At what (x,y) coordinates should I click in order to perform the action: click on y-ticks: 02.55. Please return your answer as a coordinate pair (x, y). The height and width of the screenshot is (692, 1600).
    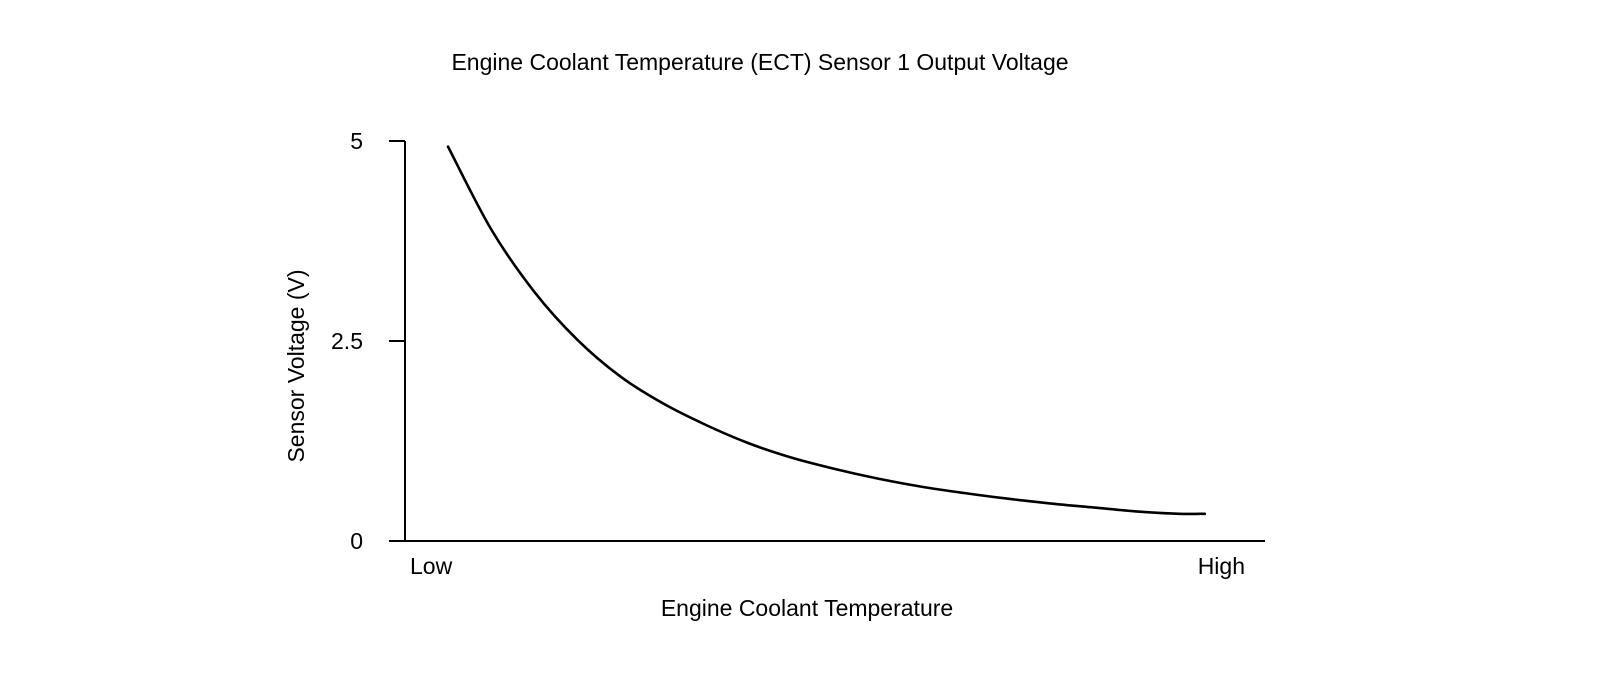
    Looking at the image, I should click on (368, 341).